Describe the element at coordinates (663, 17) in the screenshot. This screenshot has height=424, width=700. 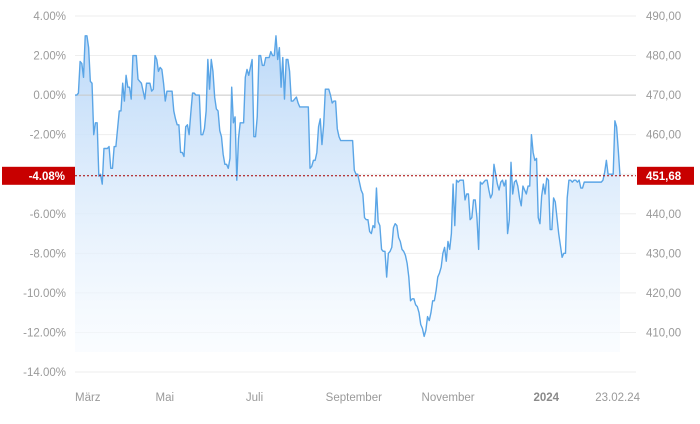
I see `right-tick-label: 490,00` at that location.